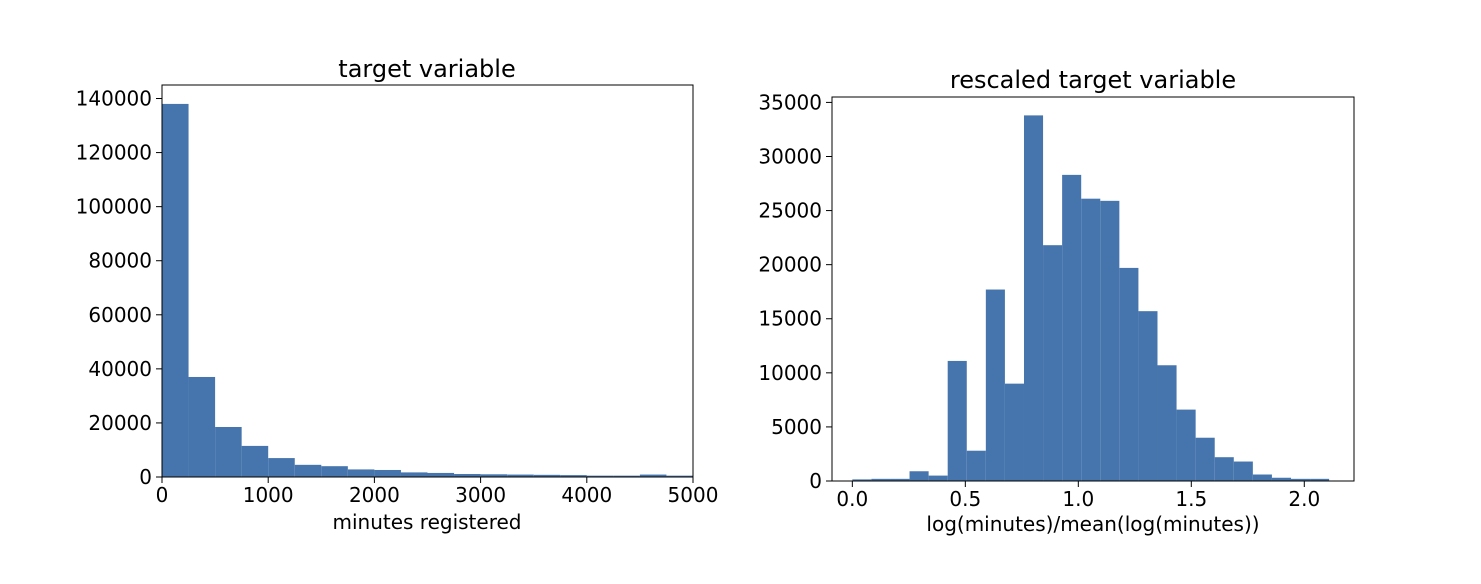  What do you see at coordinates (426, 69) in the screenshot?
I see `chart-title: target variable` at bounding box center [426, 69].